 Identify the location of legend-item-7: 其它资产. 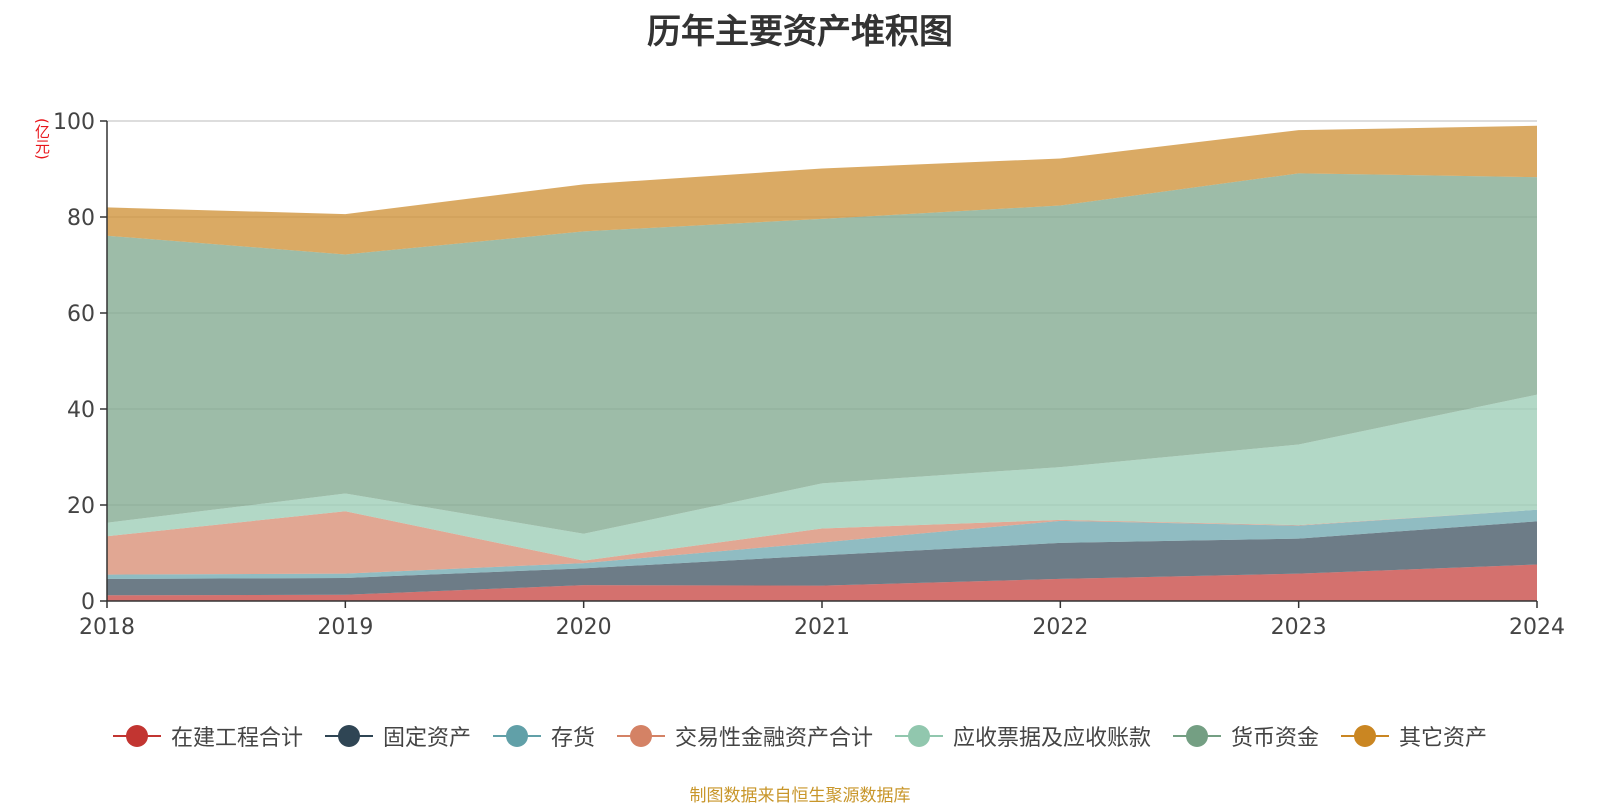
(1414, 736).